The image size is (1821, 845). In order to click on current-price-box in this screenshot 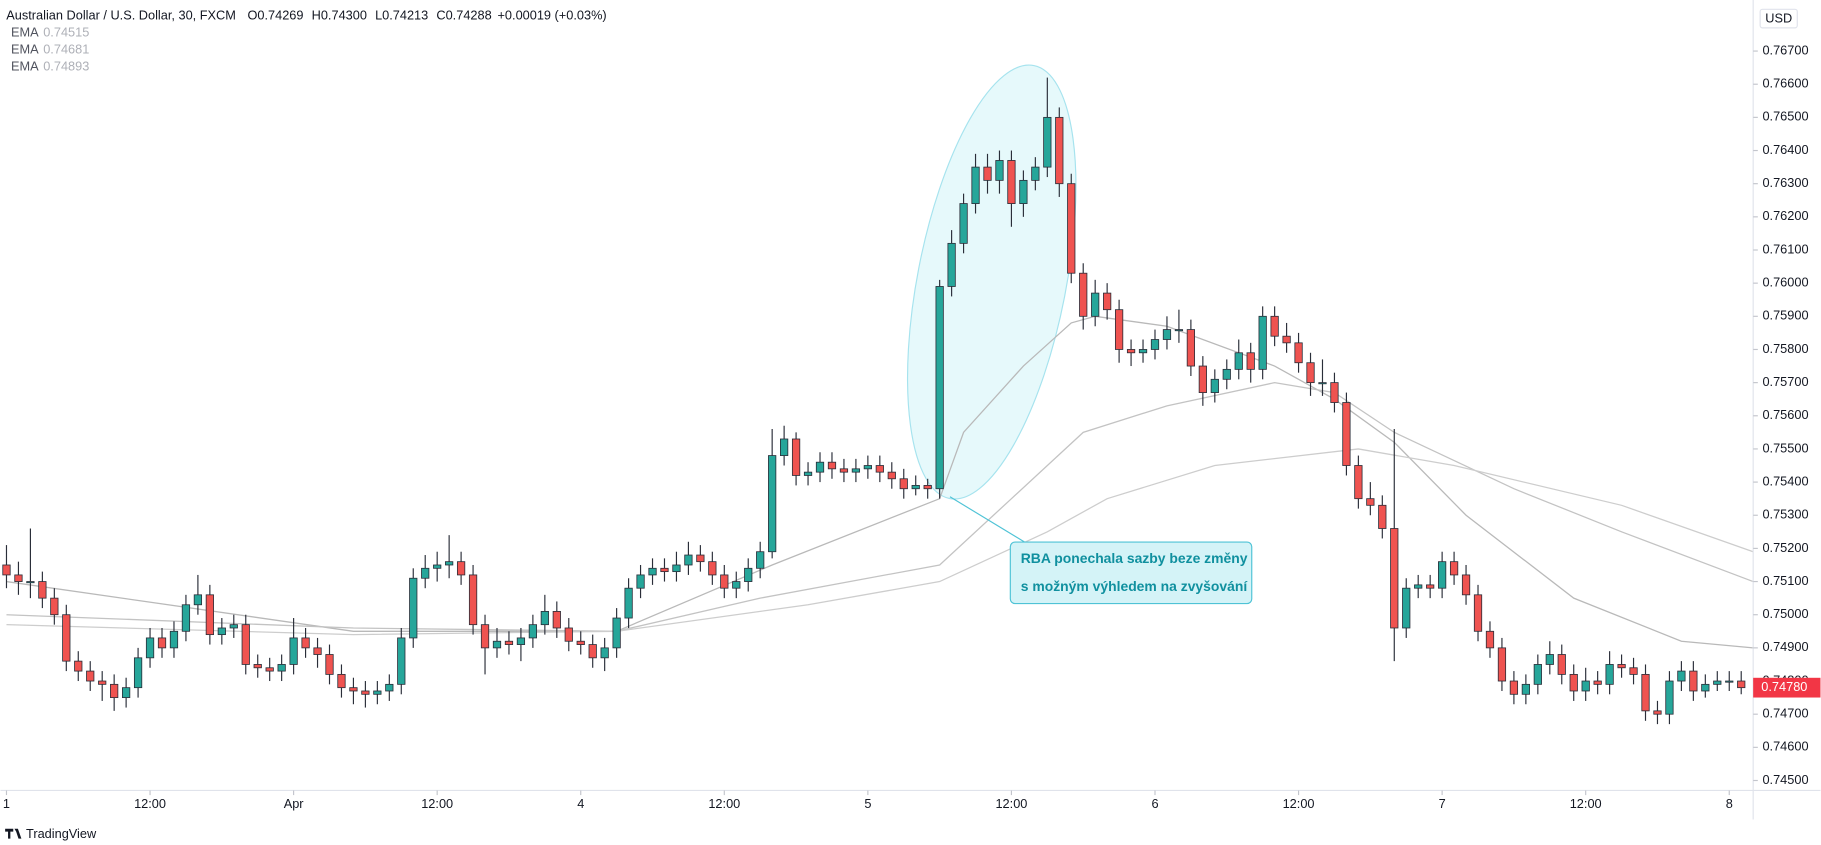, I will do `click(1787, 687)`.